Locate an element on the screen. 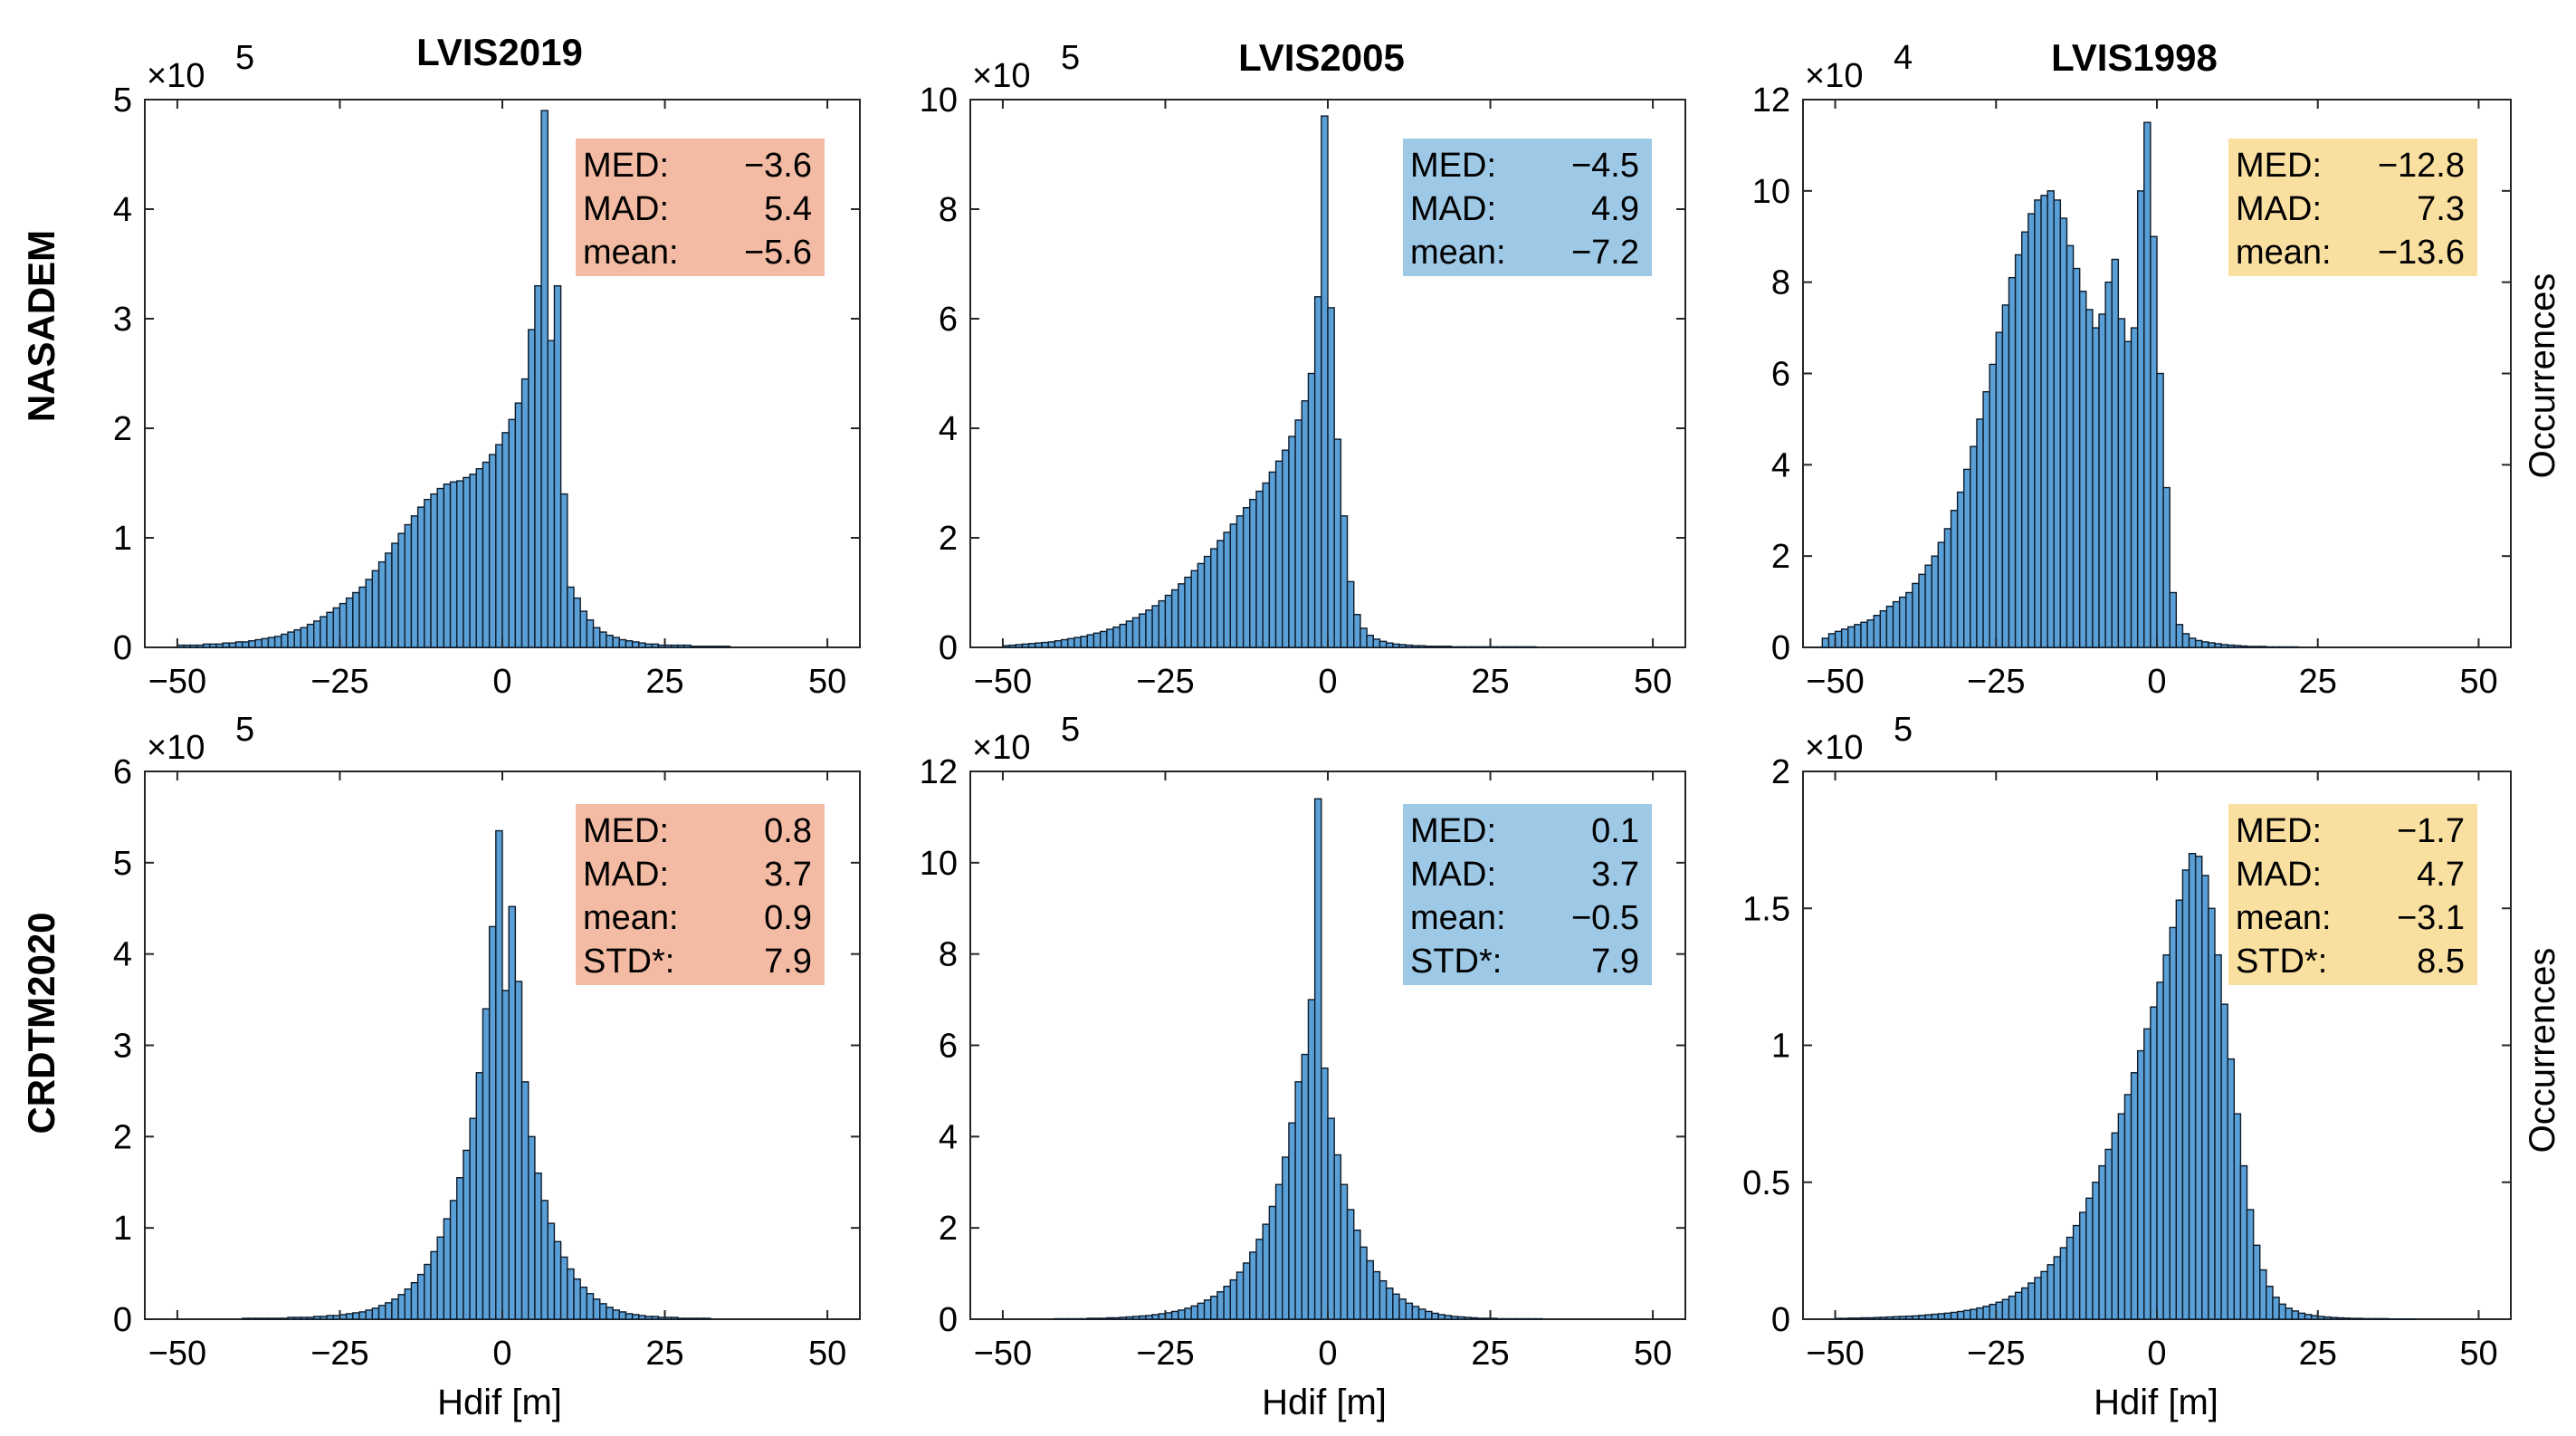 The width and height of the screenshot is (2576, 1436). y-tick-label: 3 is located at coordinates (123, 320).